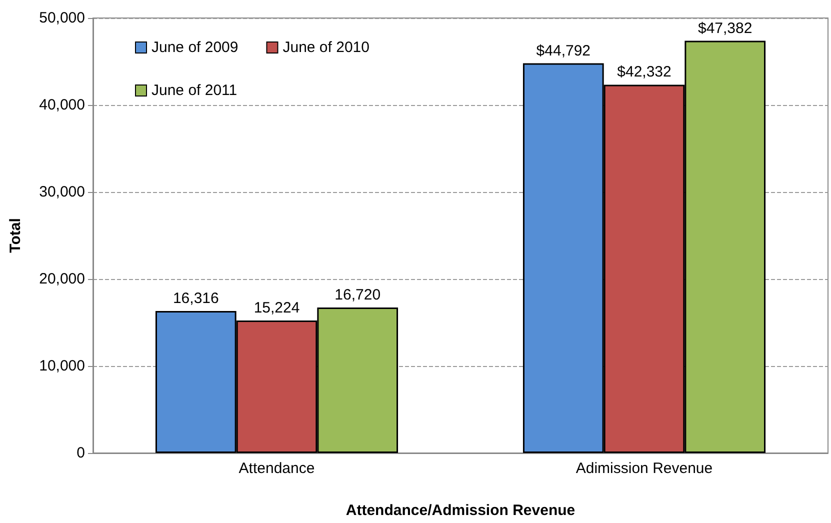  Describe the element at coordinates (725, 28) in the screenshot. I see `data-label: $47,382` at that location.